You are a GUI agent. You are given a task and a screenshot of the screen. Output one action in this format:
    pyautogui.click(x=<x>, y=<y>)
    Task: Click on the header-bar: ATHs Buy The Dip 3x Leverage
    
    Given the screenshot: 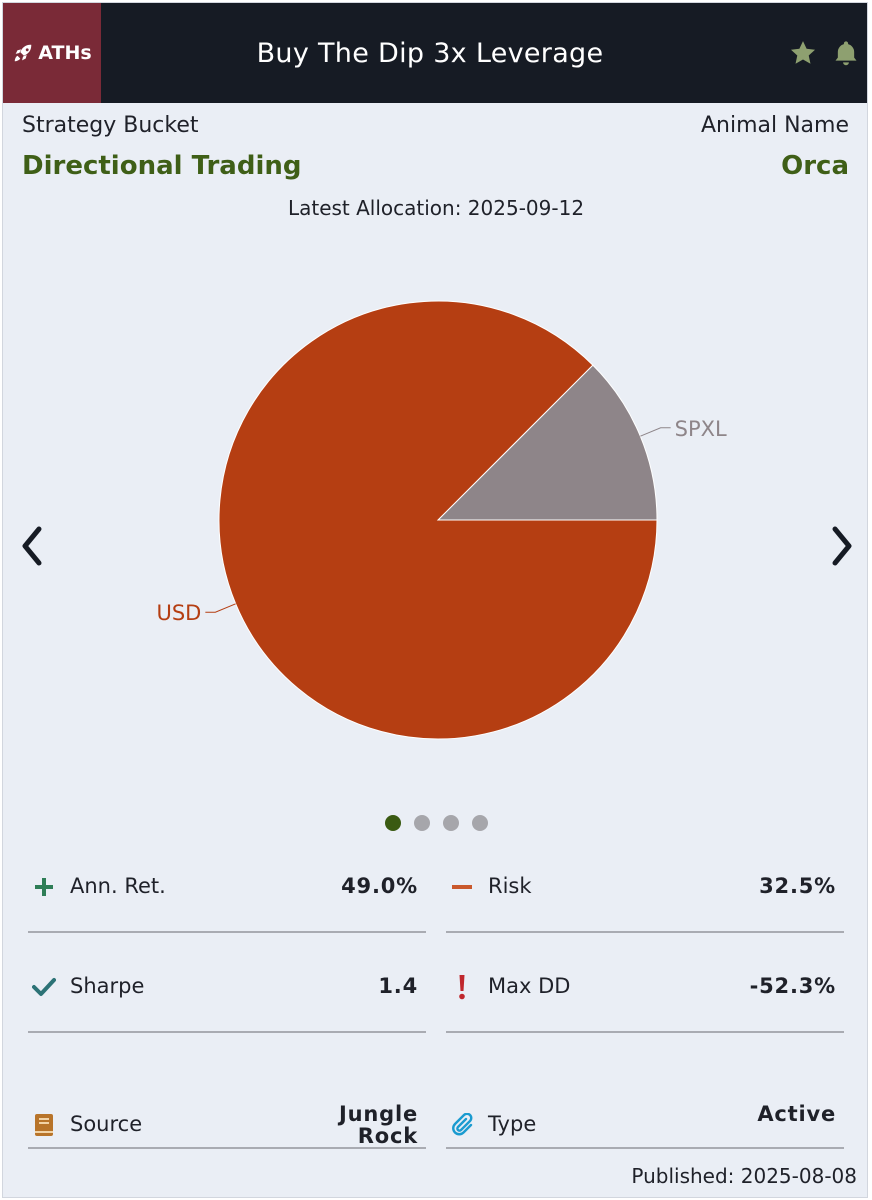 What is the action you would take?
    pyautogui.click(x=435, y=53)
    